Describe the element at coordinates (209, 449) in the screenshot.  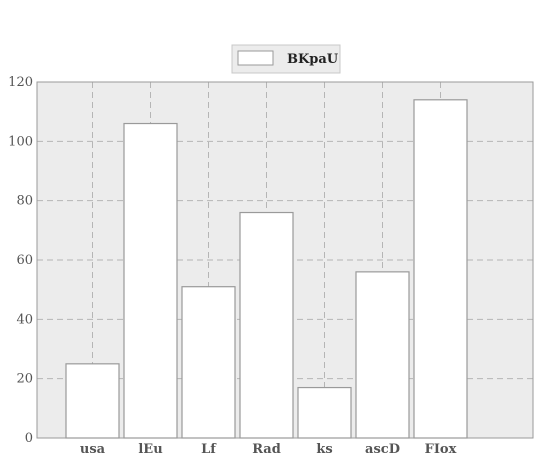
I see `x-tick-label: Lf` at that location.